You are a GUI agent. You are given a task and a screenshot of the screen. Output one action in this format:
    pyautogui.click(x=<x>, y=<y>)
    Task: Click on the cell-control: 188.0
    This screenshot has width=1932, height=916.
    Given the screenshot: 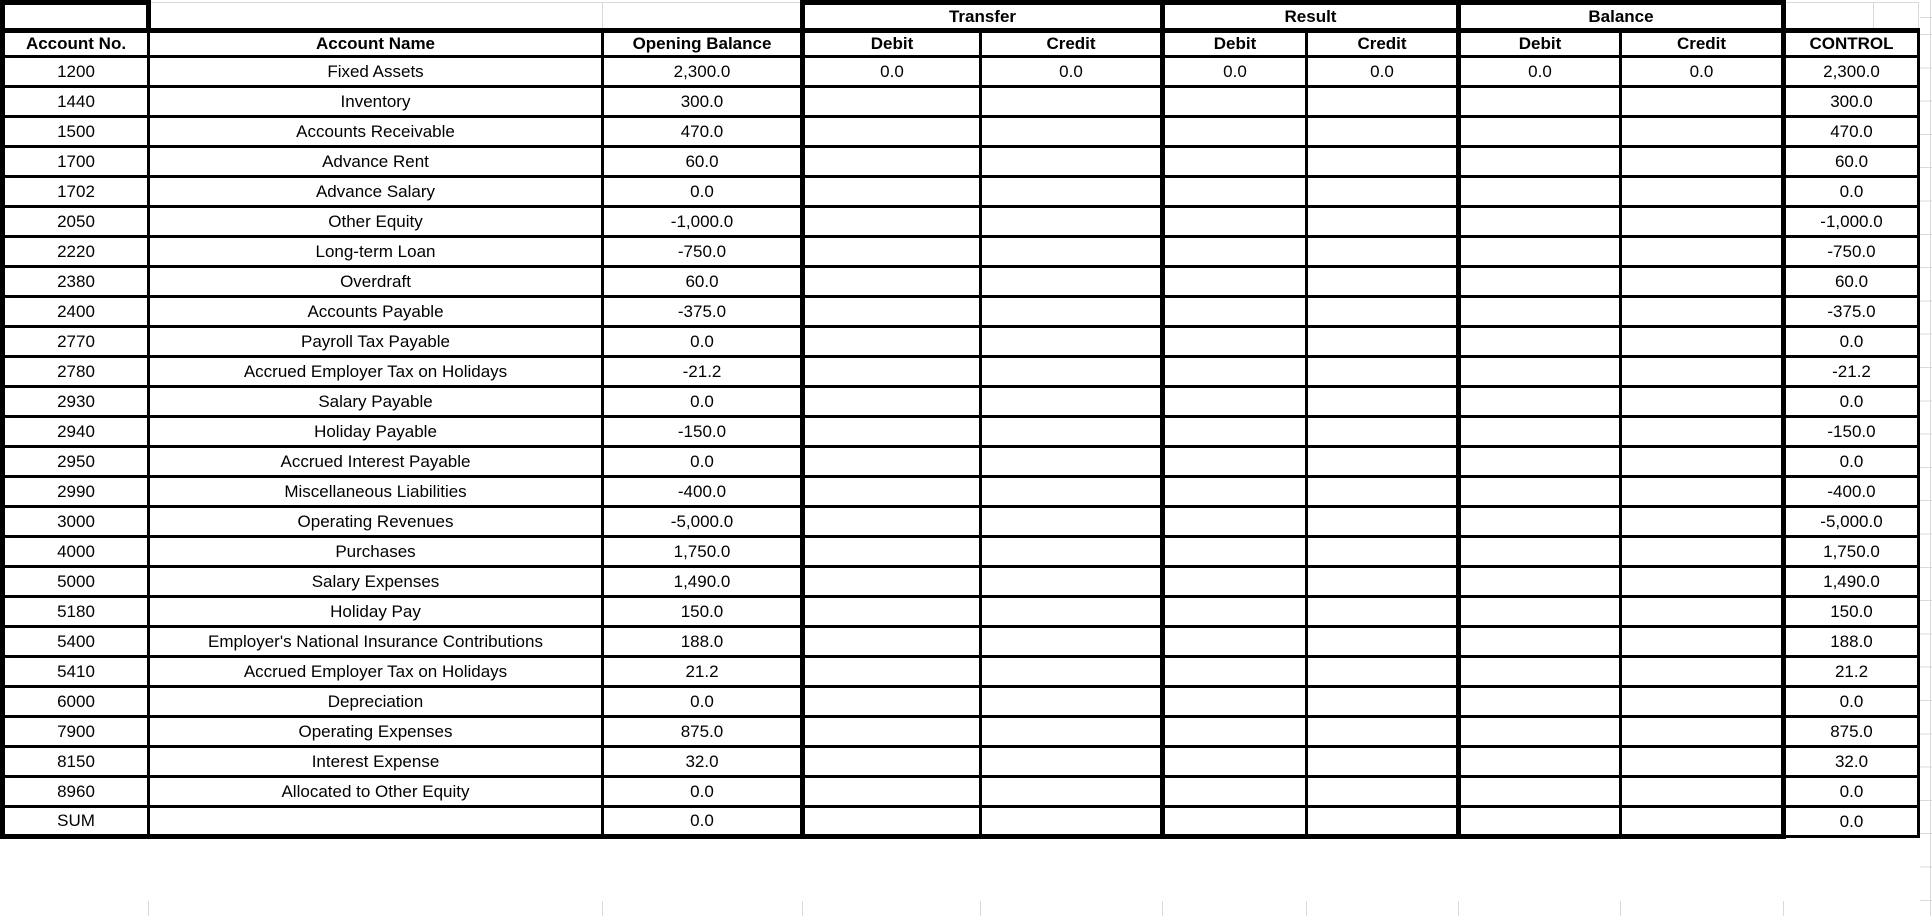 What is the action you would take?
    pyautogui.click(x=1850, y=642)
    